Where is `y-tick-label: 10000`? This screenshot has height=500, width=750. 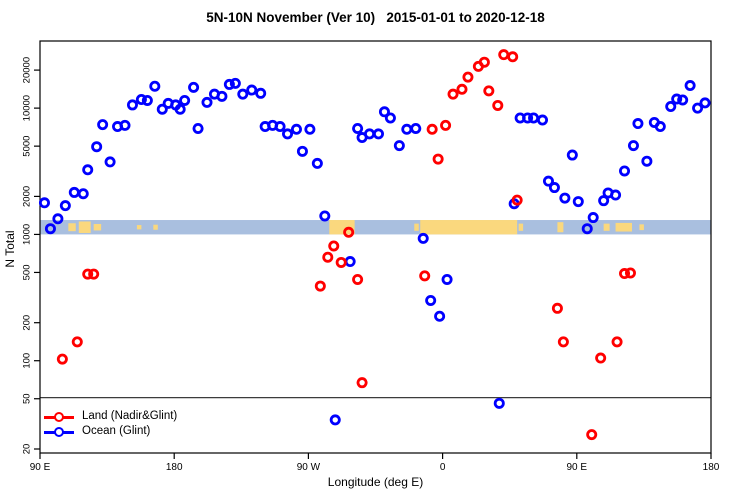 y-tick-label: 10000 is located at coordinates (27, 108).